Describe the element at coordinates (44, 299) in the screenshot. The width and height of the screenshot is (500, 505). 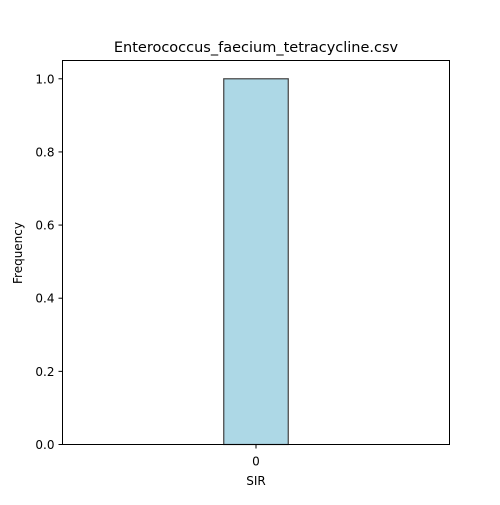
I see `y-tick-label: 0.4` at that location.